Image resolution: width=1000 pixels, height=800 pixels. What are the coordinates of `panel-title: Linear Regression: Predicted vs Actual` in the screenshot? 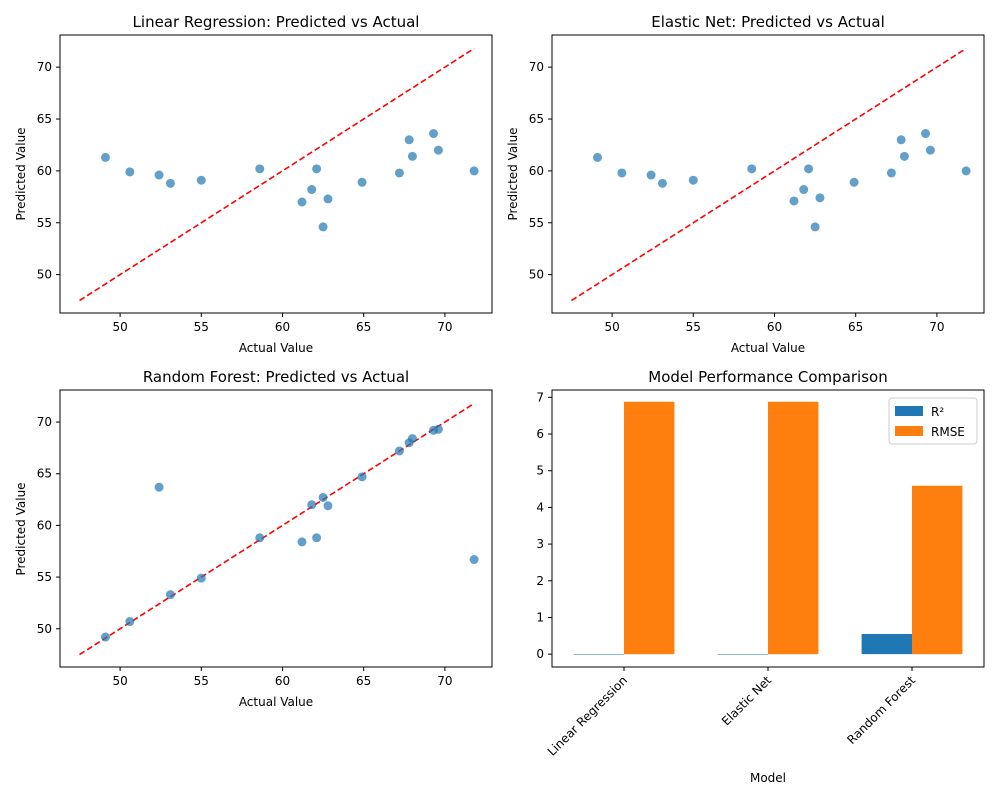 It's located at (276, 22).